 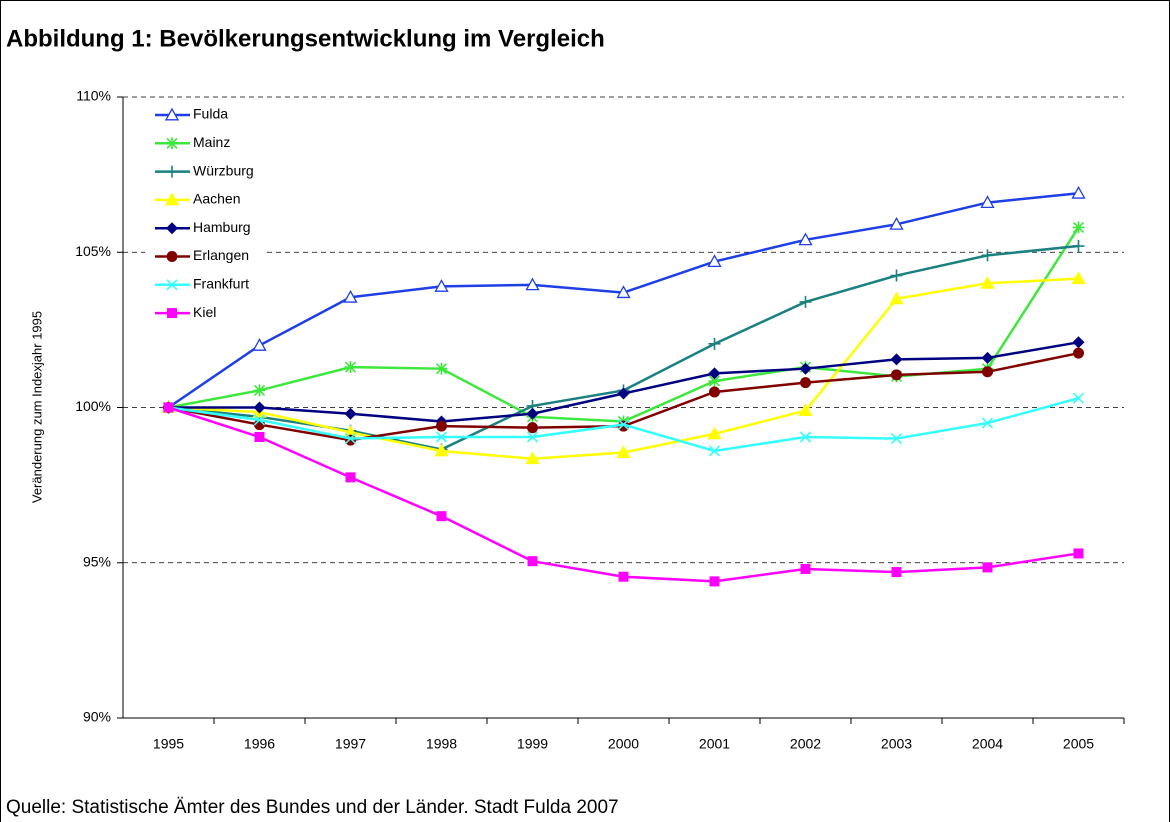 I want to click on x-tick-label: 1999, so click(x=532, y=744).